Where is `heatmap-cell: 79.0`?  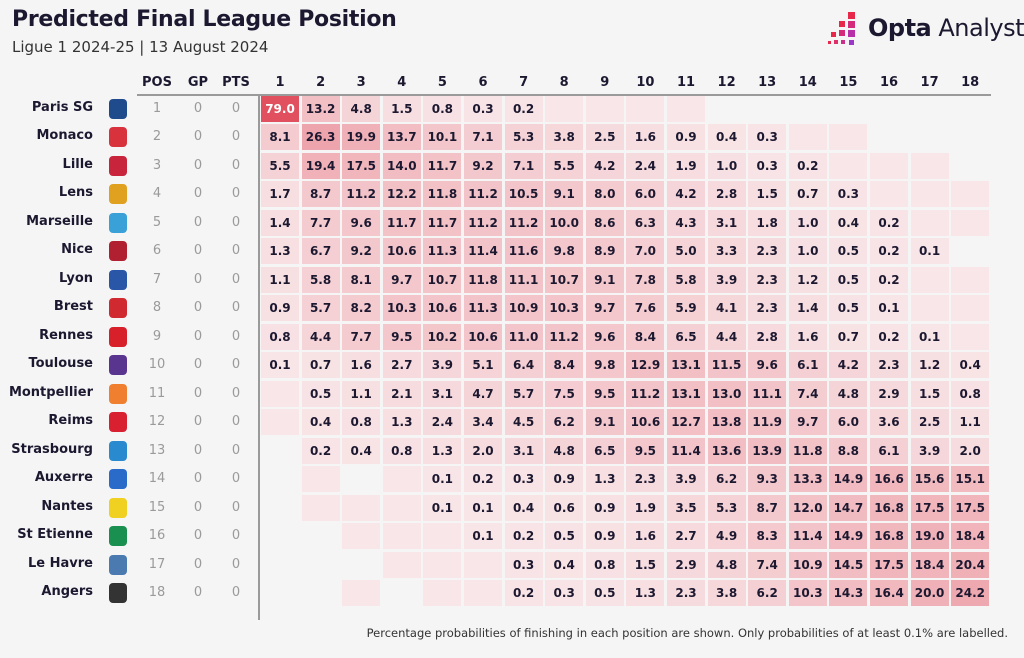
heatmap-cell: 79.0 is located at coordinates (280, 109).